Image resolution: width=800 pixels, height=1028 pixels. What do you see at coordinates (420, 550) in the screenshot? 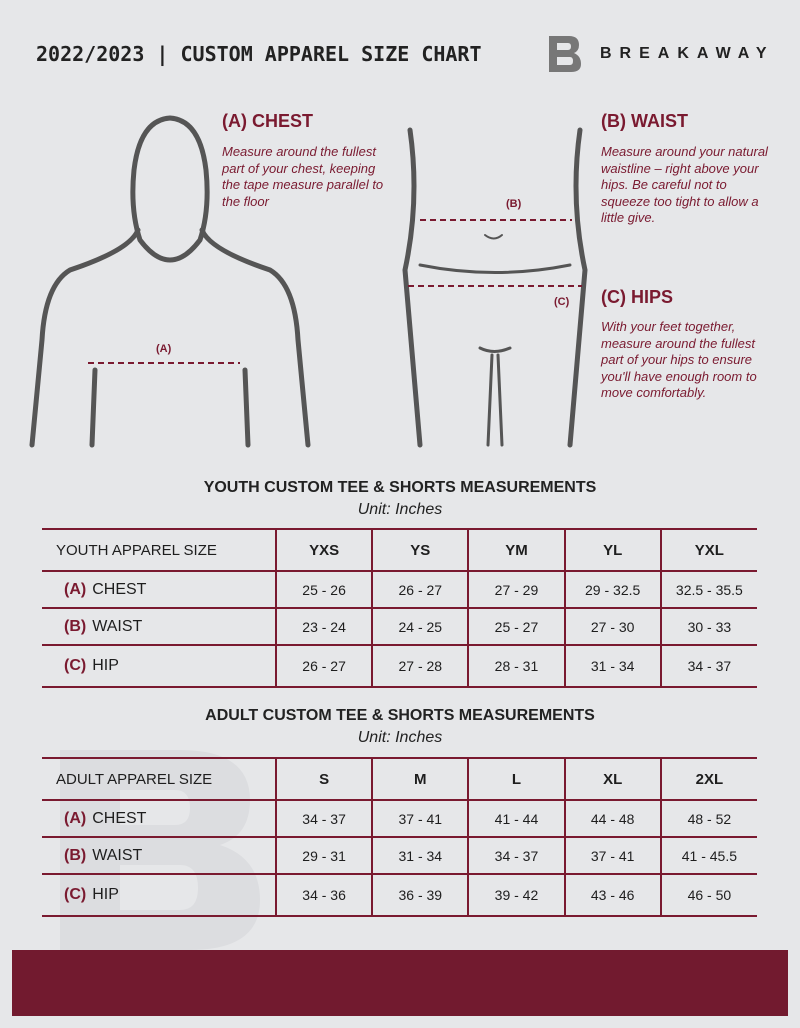
I see `table-cell: YS` at bounding box center [420, 550].